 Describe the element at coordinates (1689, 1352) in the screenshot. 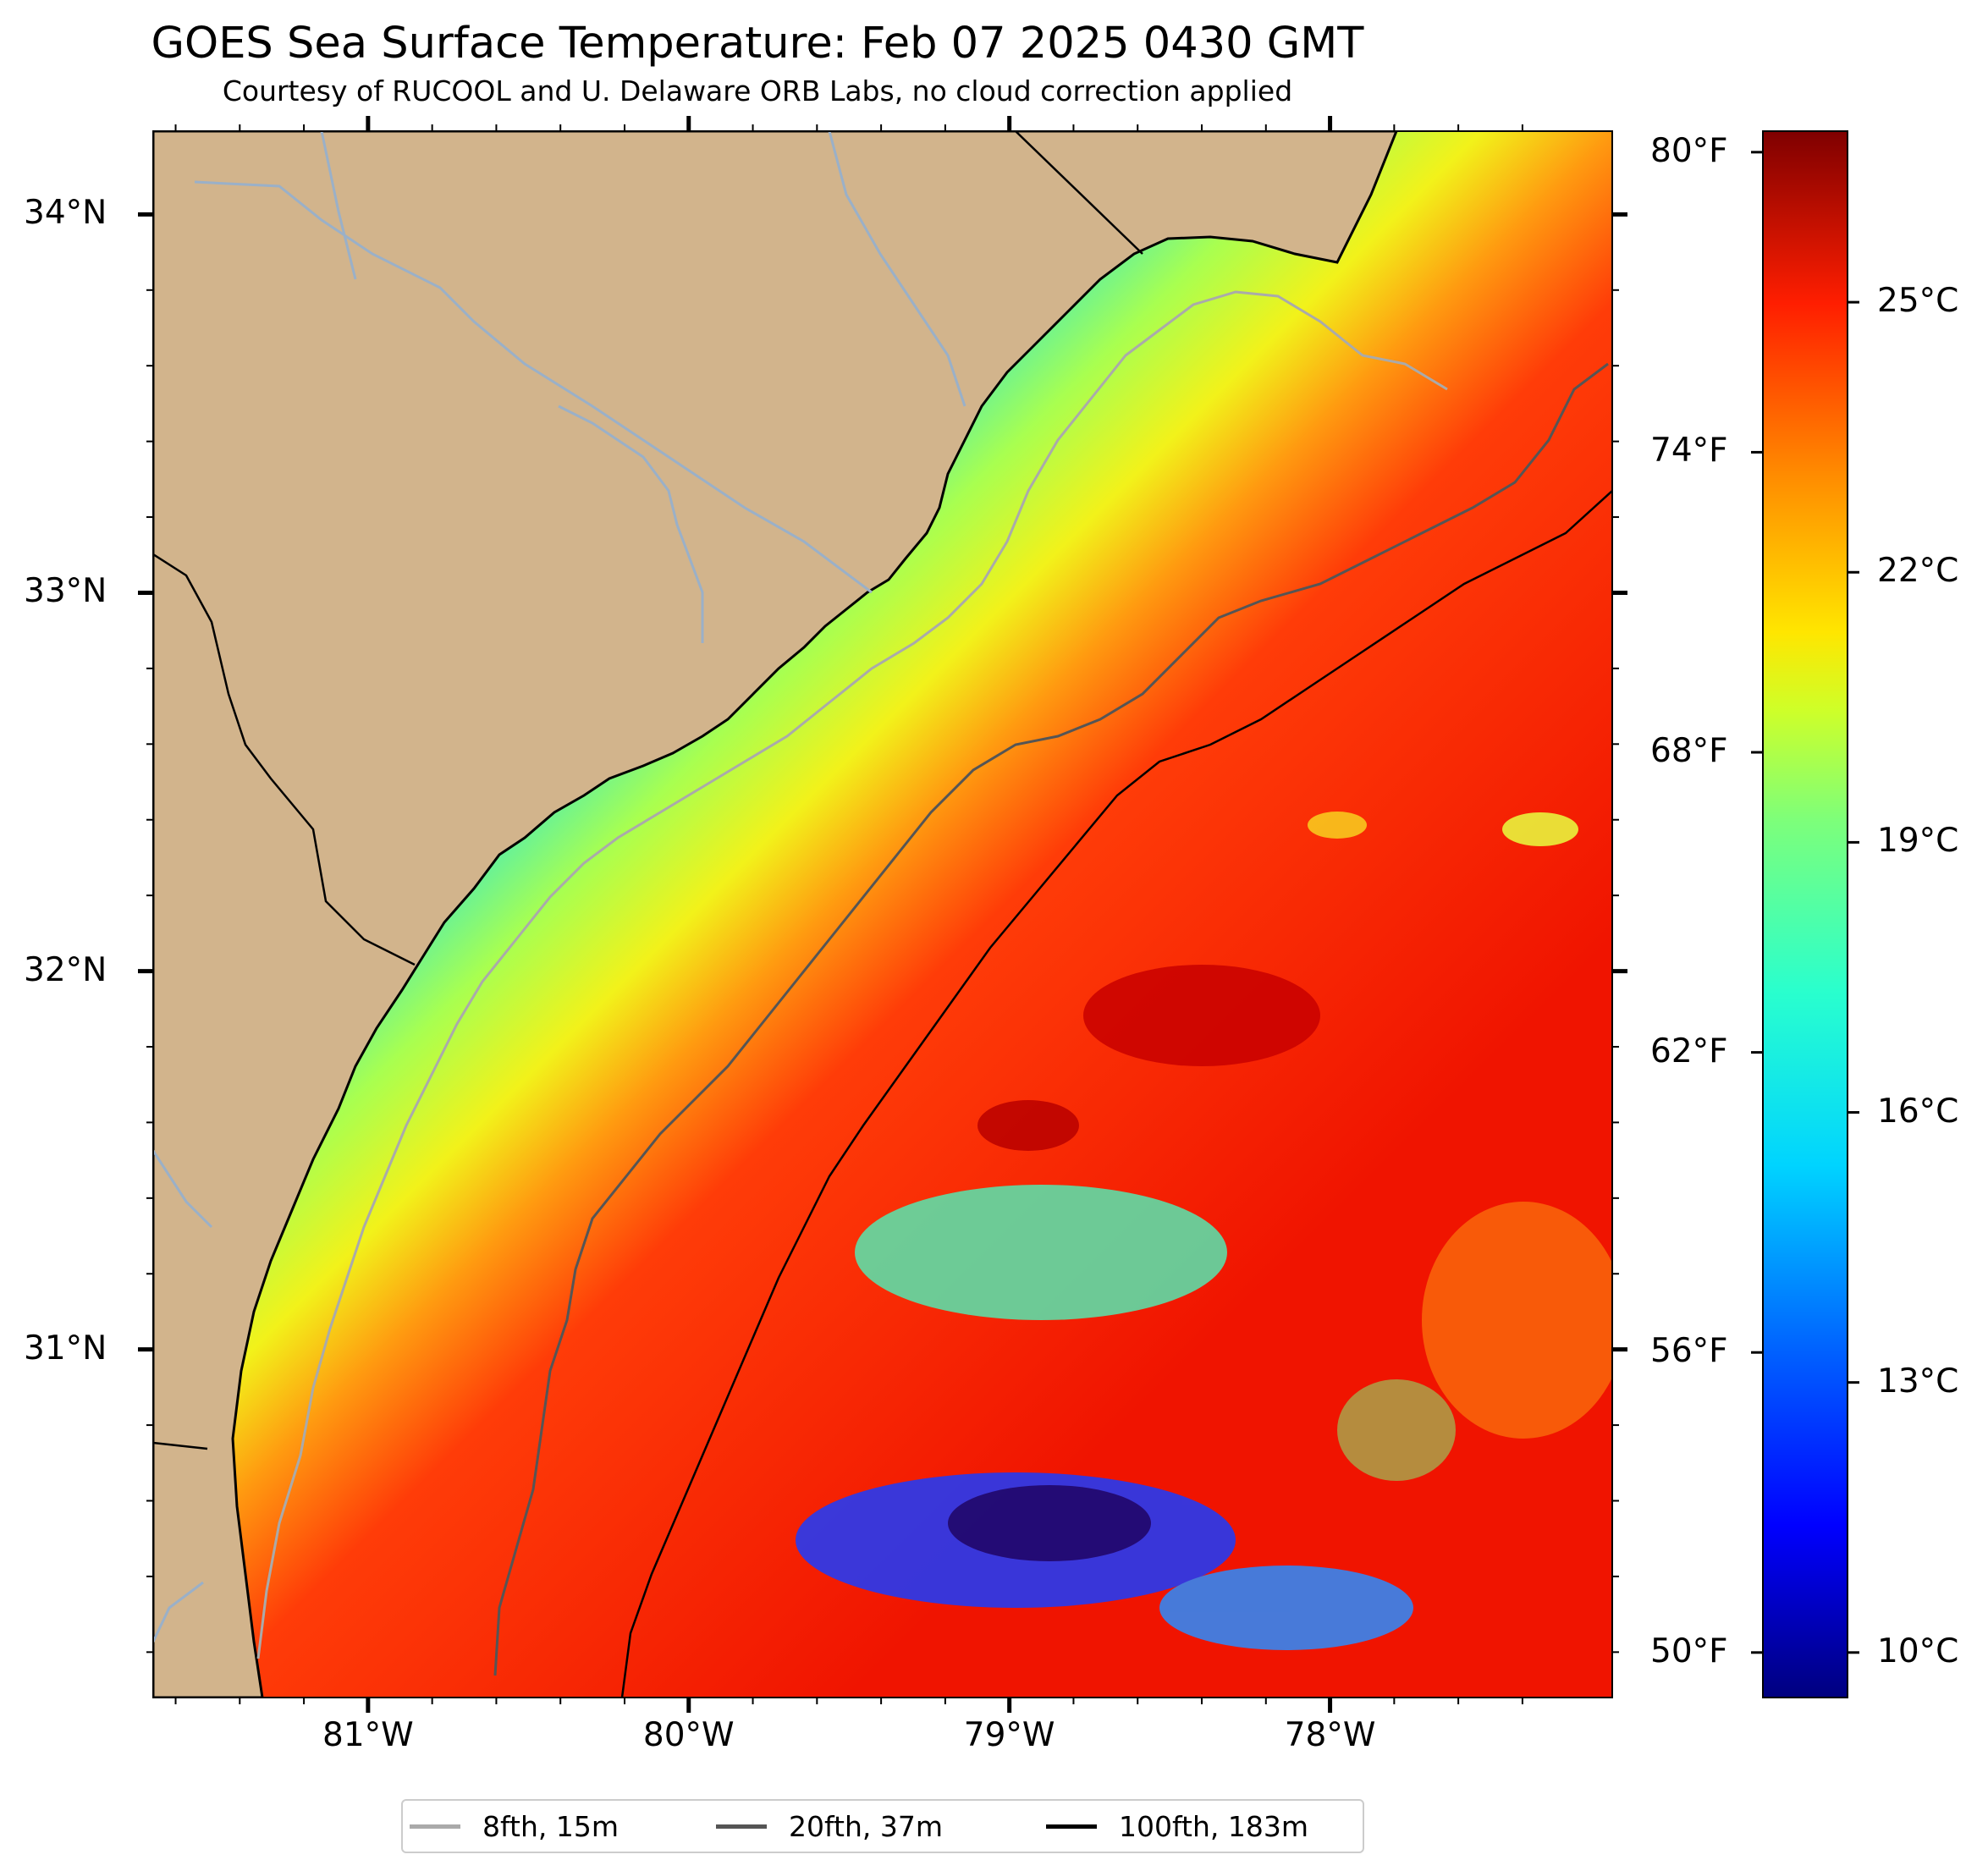

I see `fahrenheit-label: 56°F` at that location.